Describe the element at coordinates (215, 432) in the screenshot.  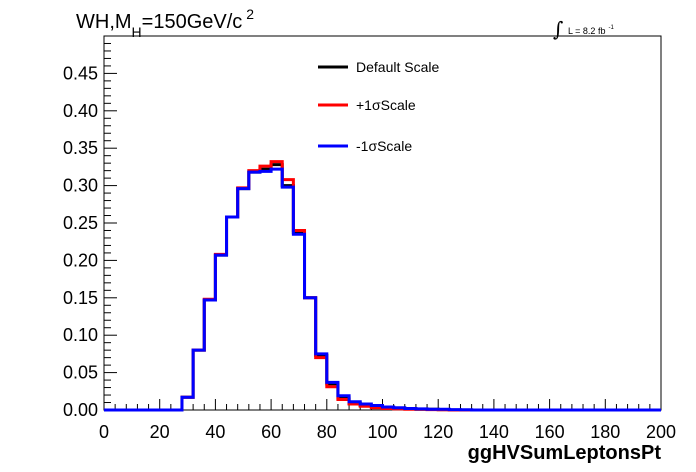
I see `x-tick-label: 40` at that location.